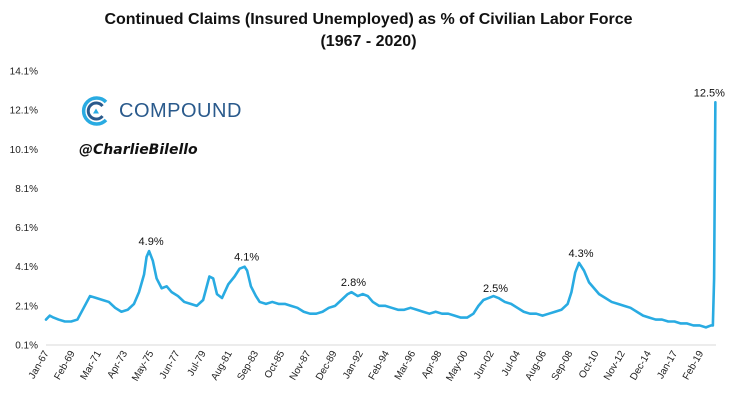 The image size is (737, 400). I want to click on x-tick-label: Dec-89, so click(327, 366).